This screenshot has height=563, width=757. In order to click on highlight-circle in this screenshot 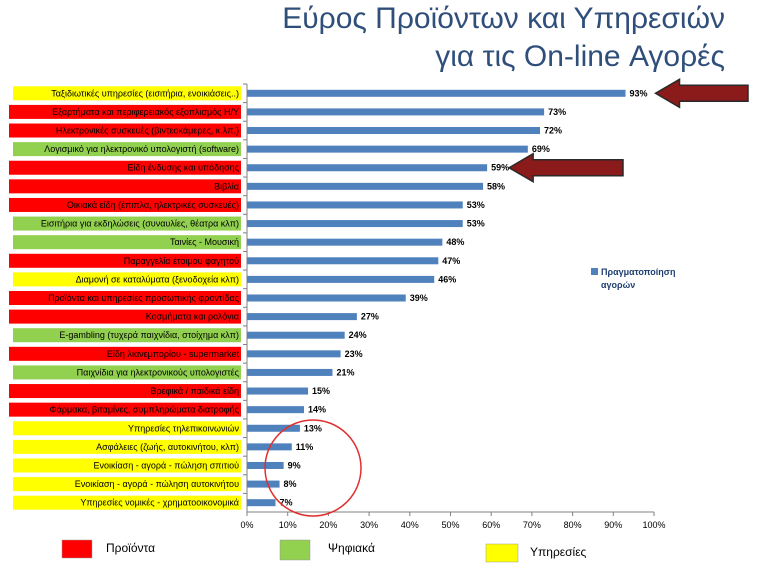, I will do `click(313, 468)`.